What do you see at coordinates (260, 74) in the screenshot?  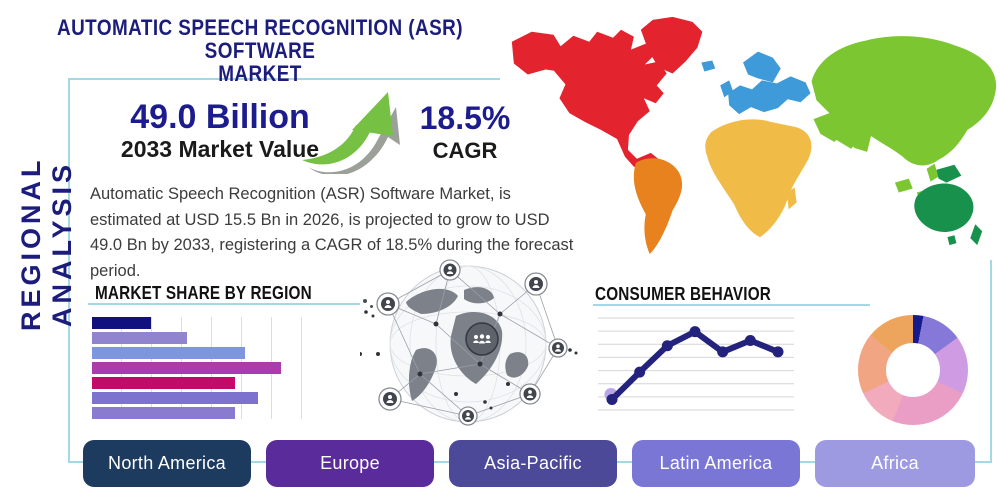 I see `page-title-line2: MARKET` at bounding box center [260, 74].